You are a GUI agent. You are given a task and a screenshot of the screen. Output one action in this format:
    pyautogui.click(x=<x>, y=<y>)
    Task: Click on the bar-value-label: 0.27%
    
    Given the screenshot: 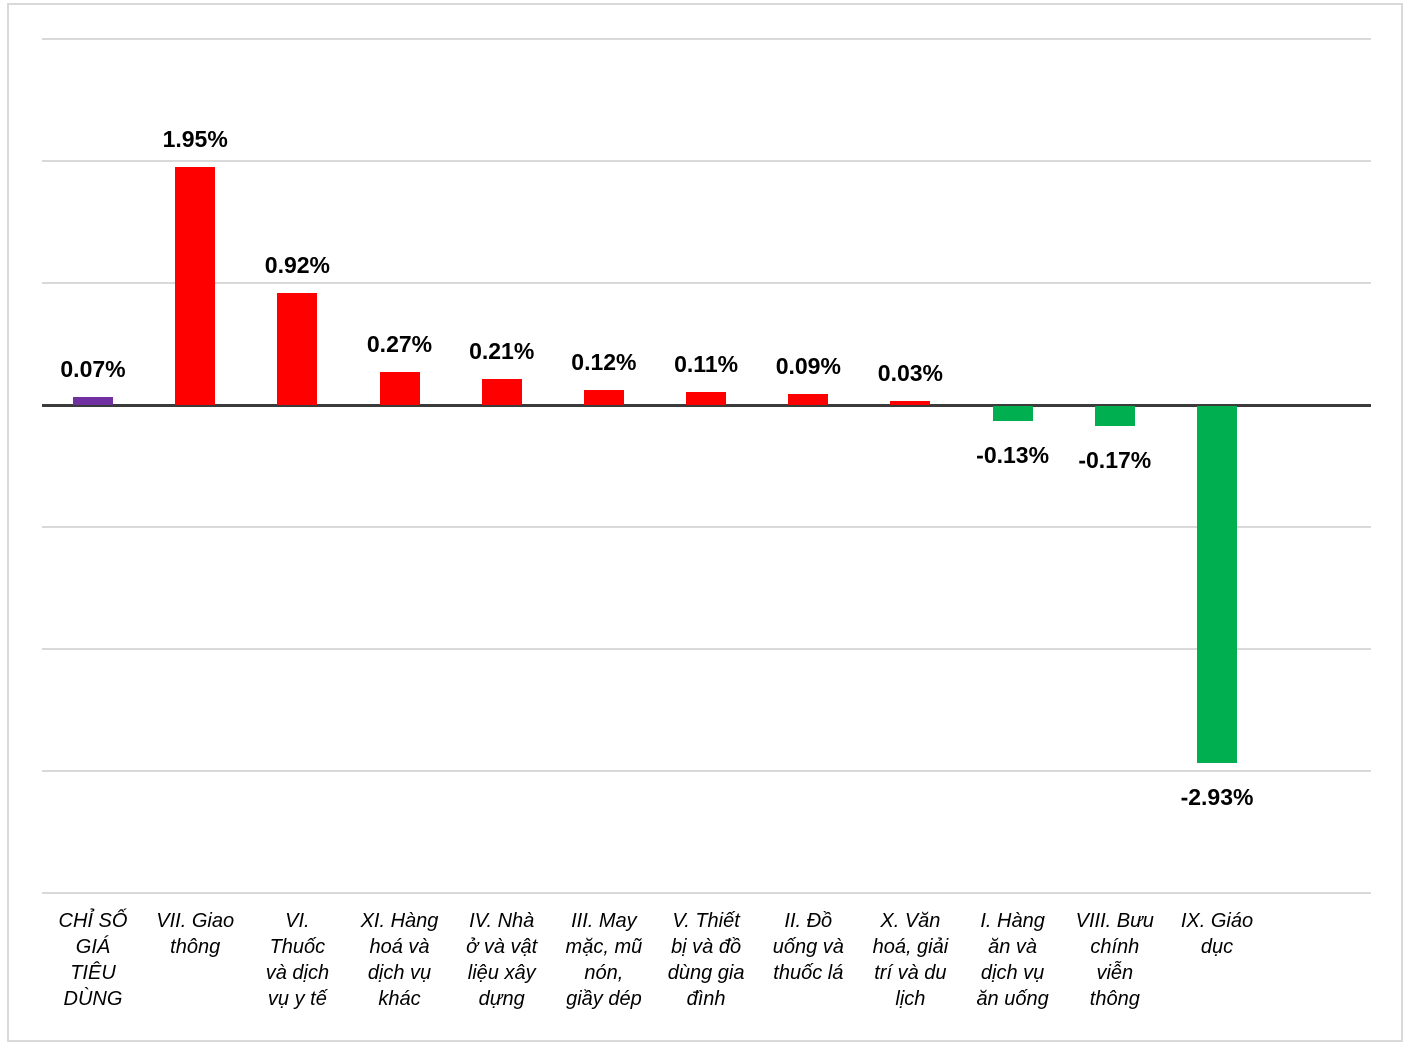 What is the action you would take?
    pyautogui.click(x=399, y=344)
    